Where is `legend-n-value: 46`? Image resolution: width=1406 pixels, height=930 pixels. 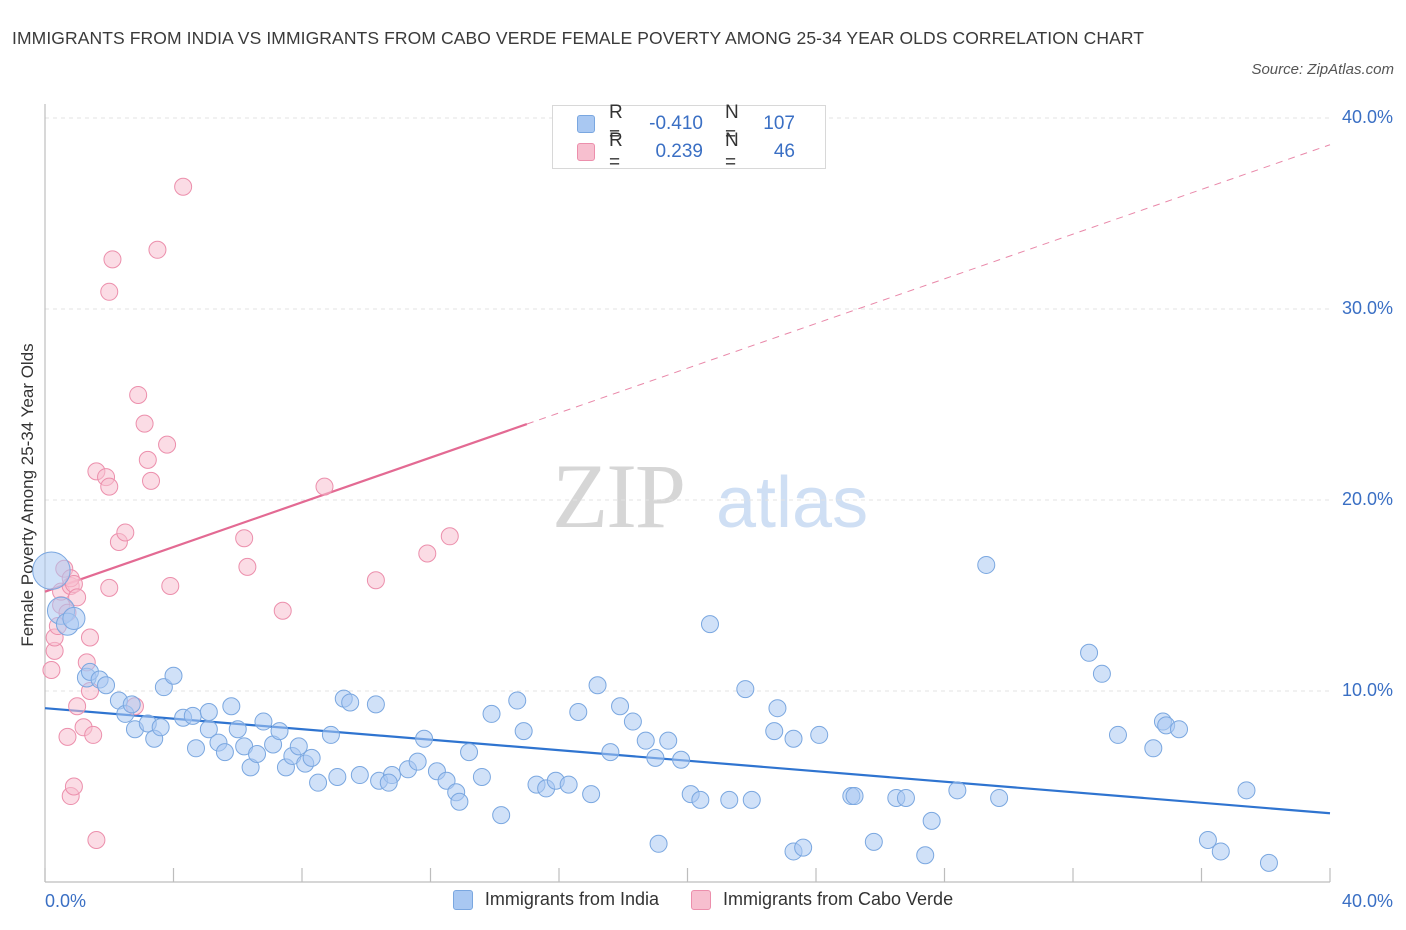
legend-n-value: 46 is located at coordinates (784, 151).